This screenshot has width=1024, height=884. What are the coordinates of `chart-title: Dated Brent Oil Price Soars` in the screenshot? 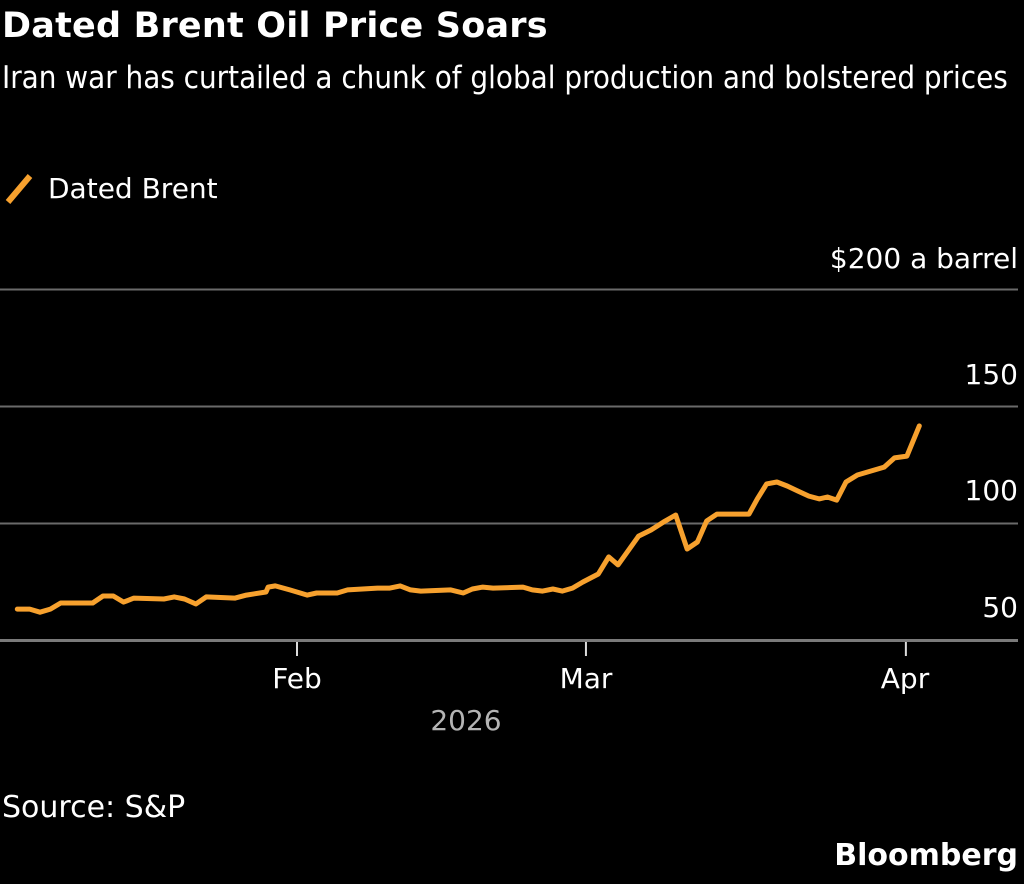 It's located at (275, 26).